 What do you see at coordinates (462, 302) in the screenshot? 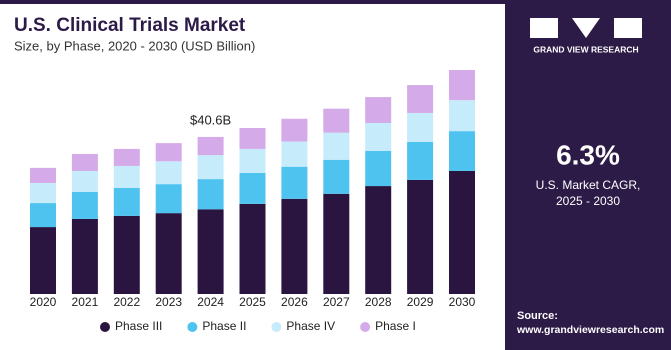
I see `x-tick-label: 2030` at bounding box center [462, 302].